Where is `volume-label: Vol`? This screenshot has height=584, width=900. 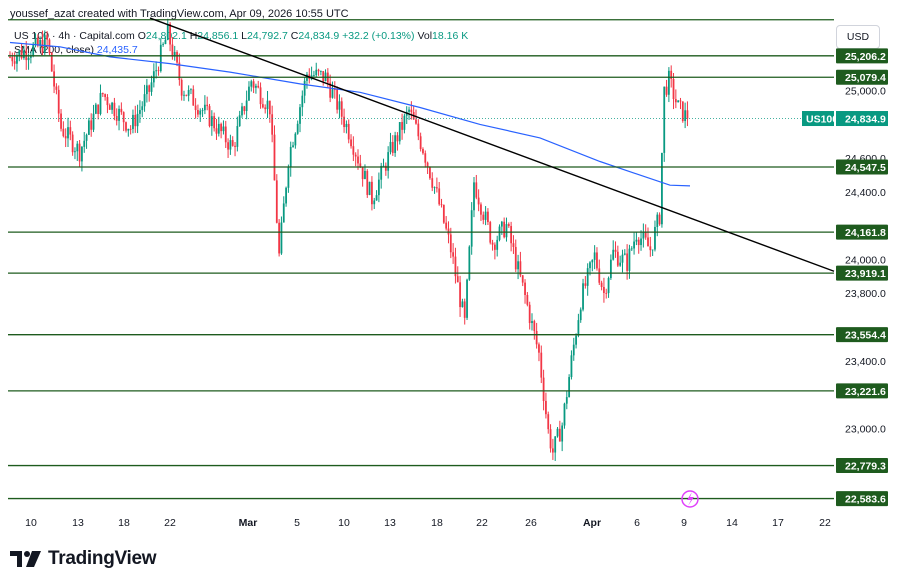 volume-label: Vol is located at coordinates (425, 36).